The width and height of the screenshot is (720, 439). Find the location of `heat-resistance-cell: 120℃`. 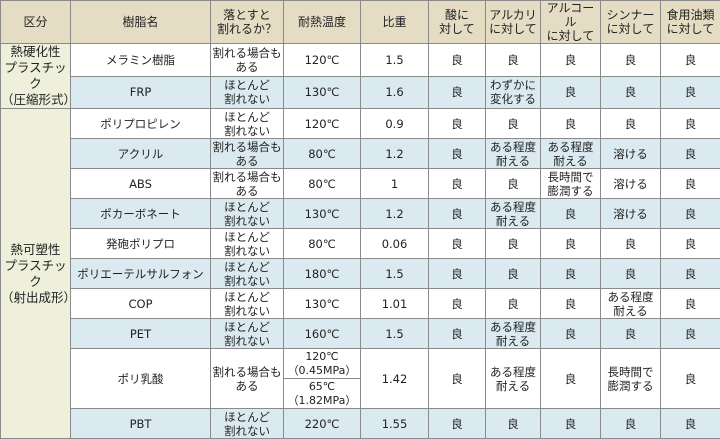

heat-resistance-cell: 120℃ is located at coordinates (322, 124).